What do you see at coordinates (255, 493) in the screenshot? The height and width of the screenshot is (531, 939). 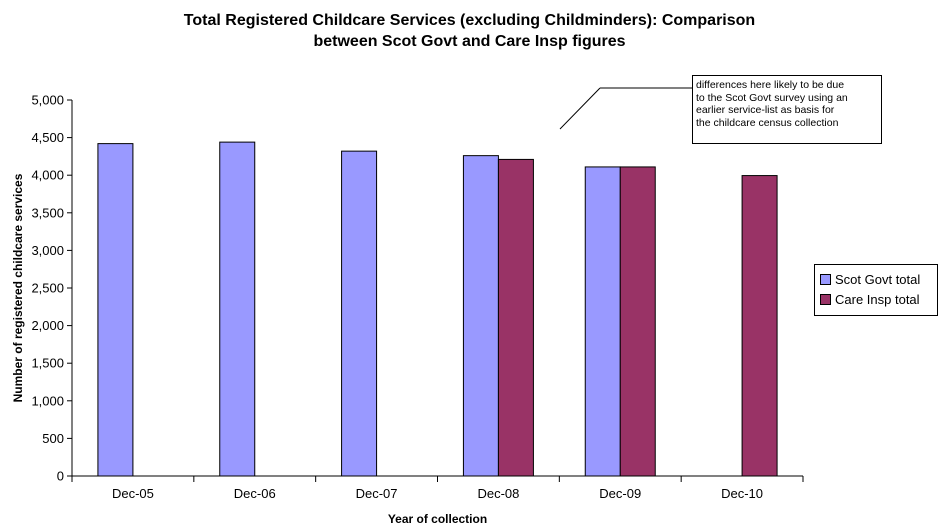 I see `x-tick-label: Dec-06` at bounding box center [255, 493].